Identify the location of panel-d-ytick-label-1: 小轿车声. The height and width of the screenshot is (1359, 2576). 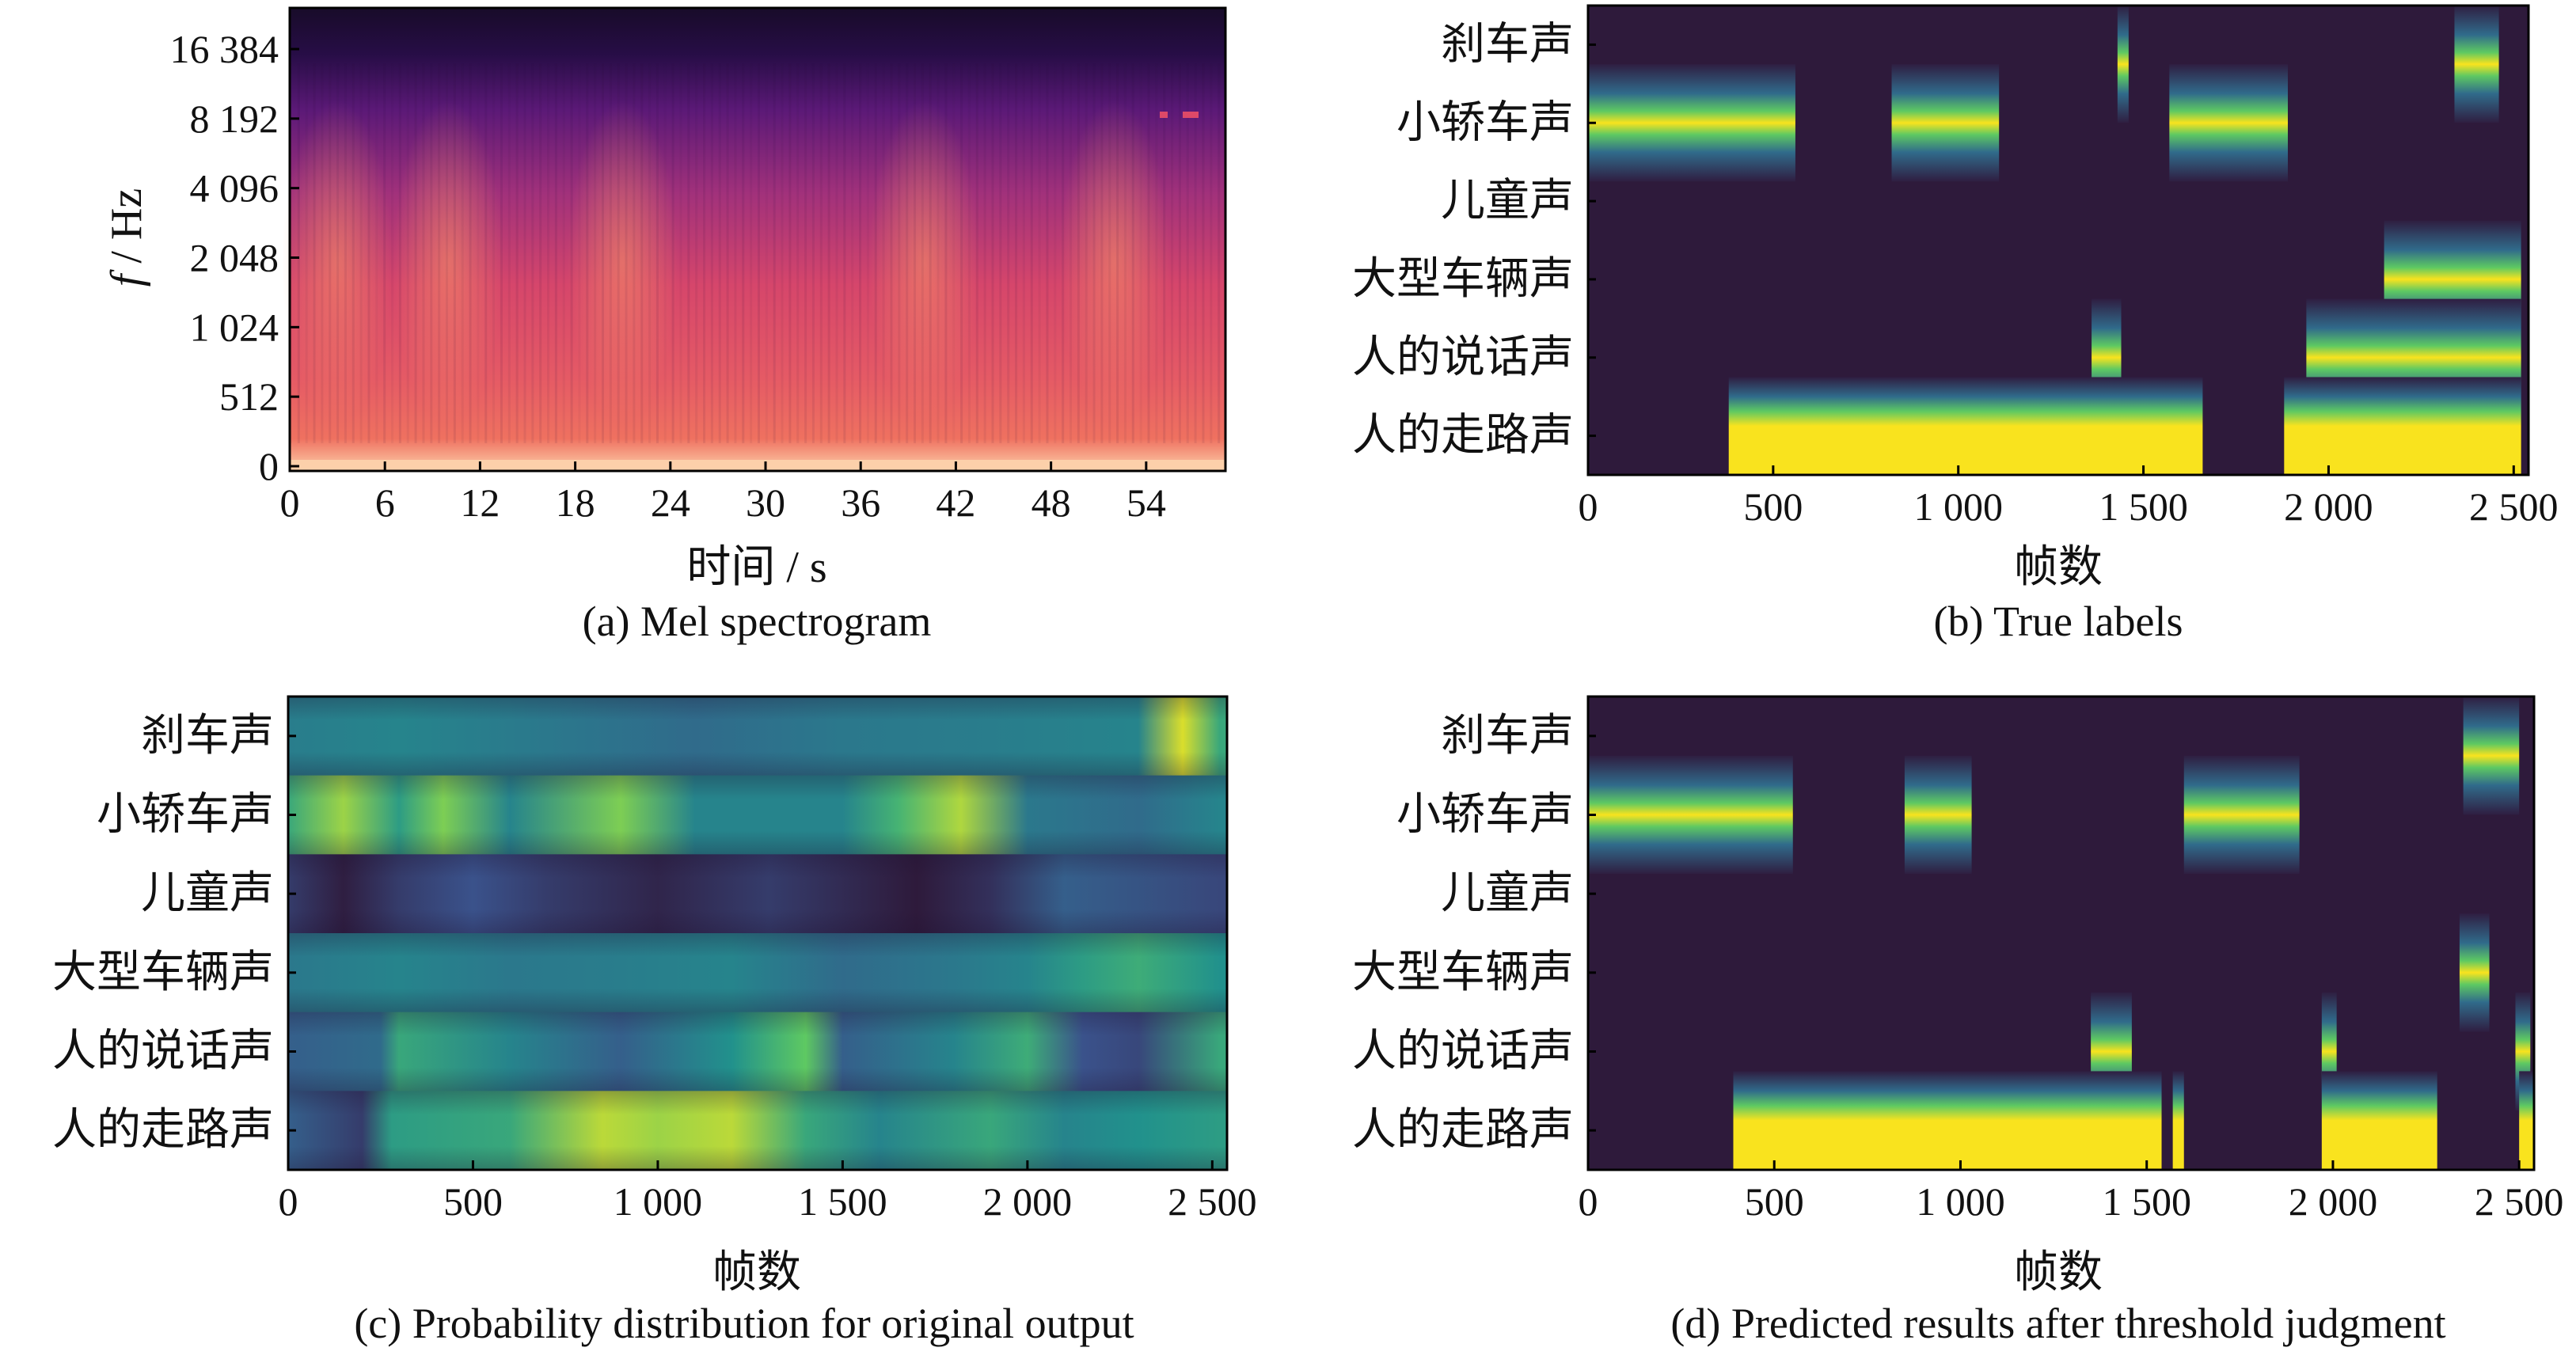
(1485, 815).